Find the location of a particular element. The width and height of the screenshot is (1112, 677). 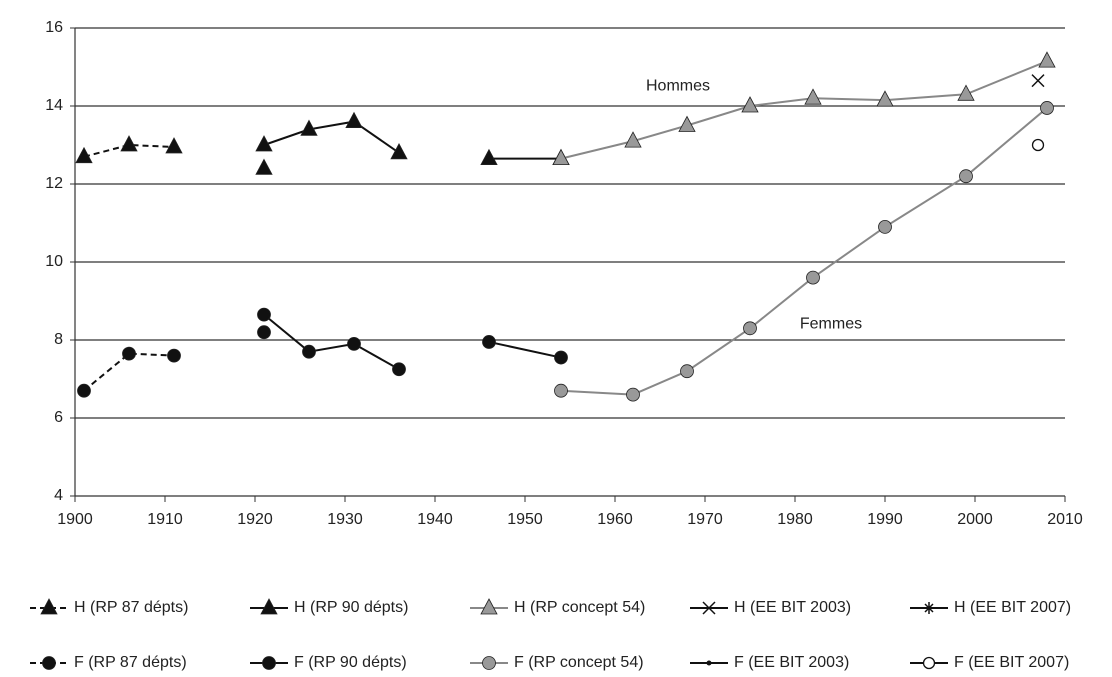

legend-label: H (RP 90 dépts) is located at coordinates (351, 607).